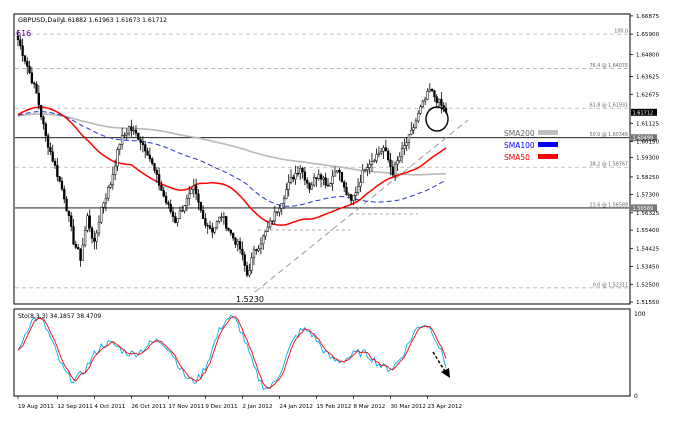 The width and height of the screenshot is (673, 424). Describe the element at coordinates (41, 20) in the screenshot. I see `symbol-label: GBPUSD,Daily` at that location.